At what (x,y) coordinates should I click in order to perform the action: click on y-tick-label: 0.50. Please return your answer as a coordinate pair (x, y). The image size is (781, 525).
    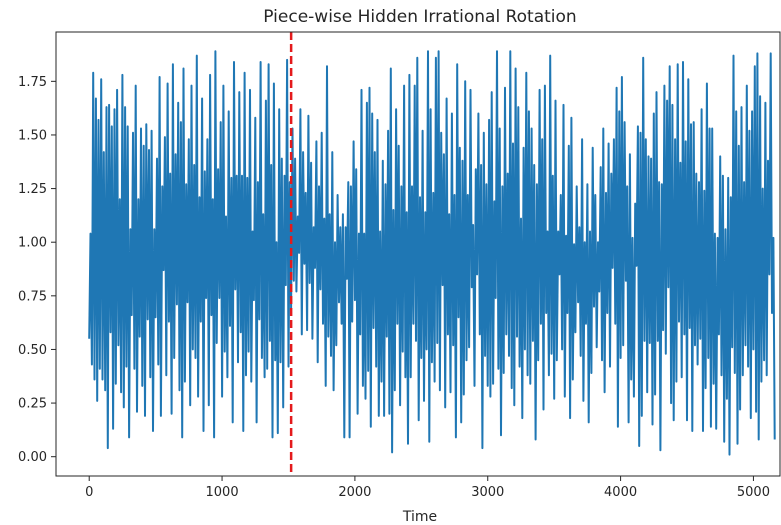
    Looking at the image, I should click on (32, 350).